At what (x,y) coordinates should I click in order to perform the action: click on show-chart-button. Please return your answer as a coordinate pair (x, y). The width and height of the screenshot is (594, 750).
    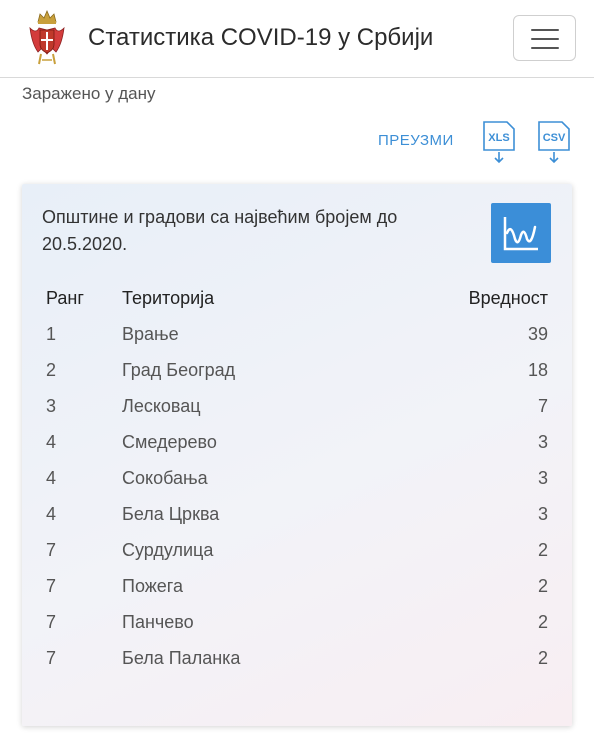
    Looking at the image, I should click on (521, 233).